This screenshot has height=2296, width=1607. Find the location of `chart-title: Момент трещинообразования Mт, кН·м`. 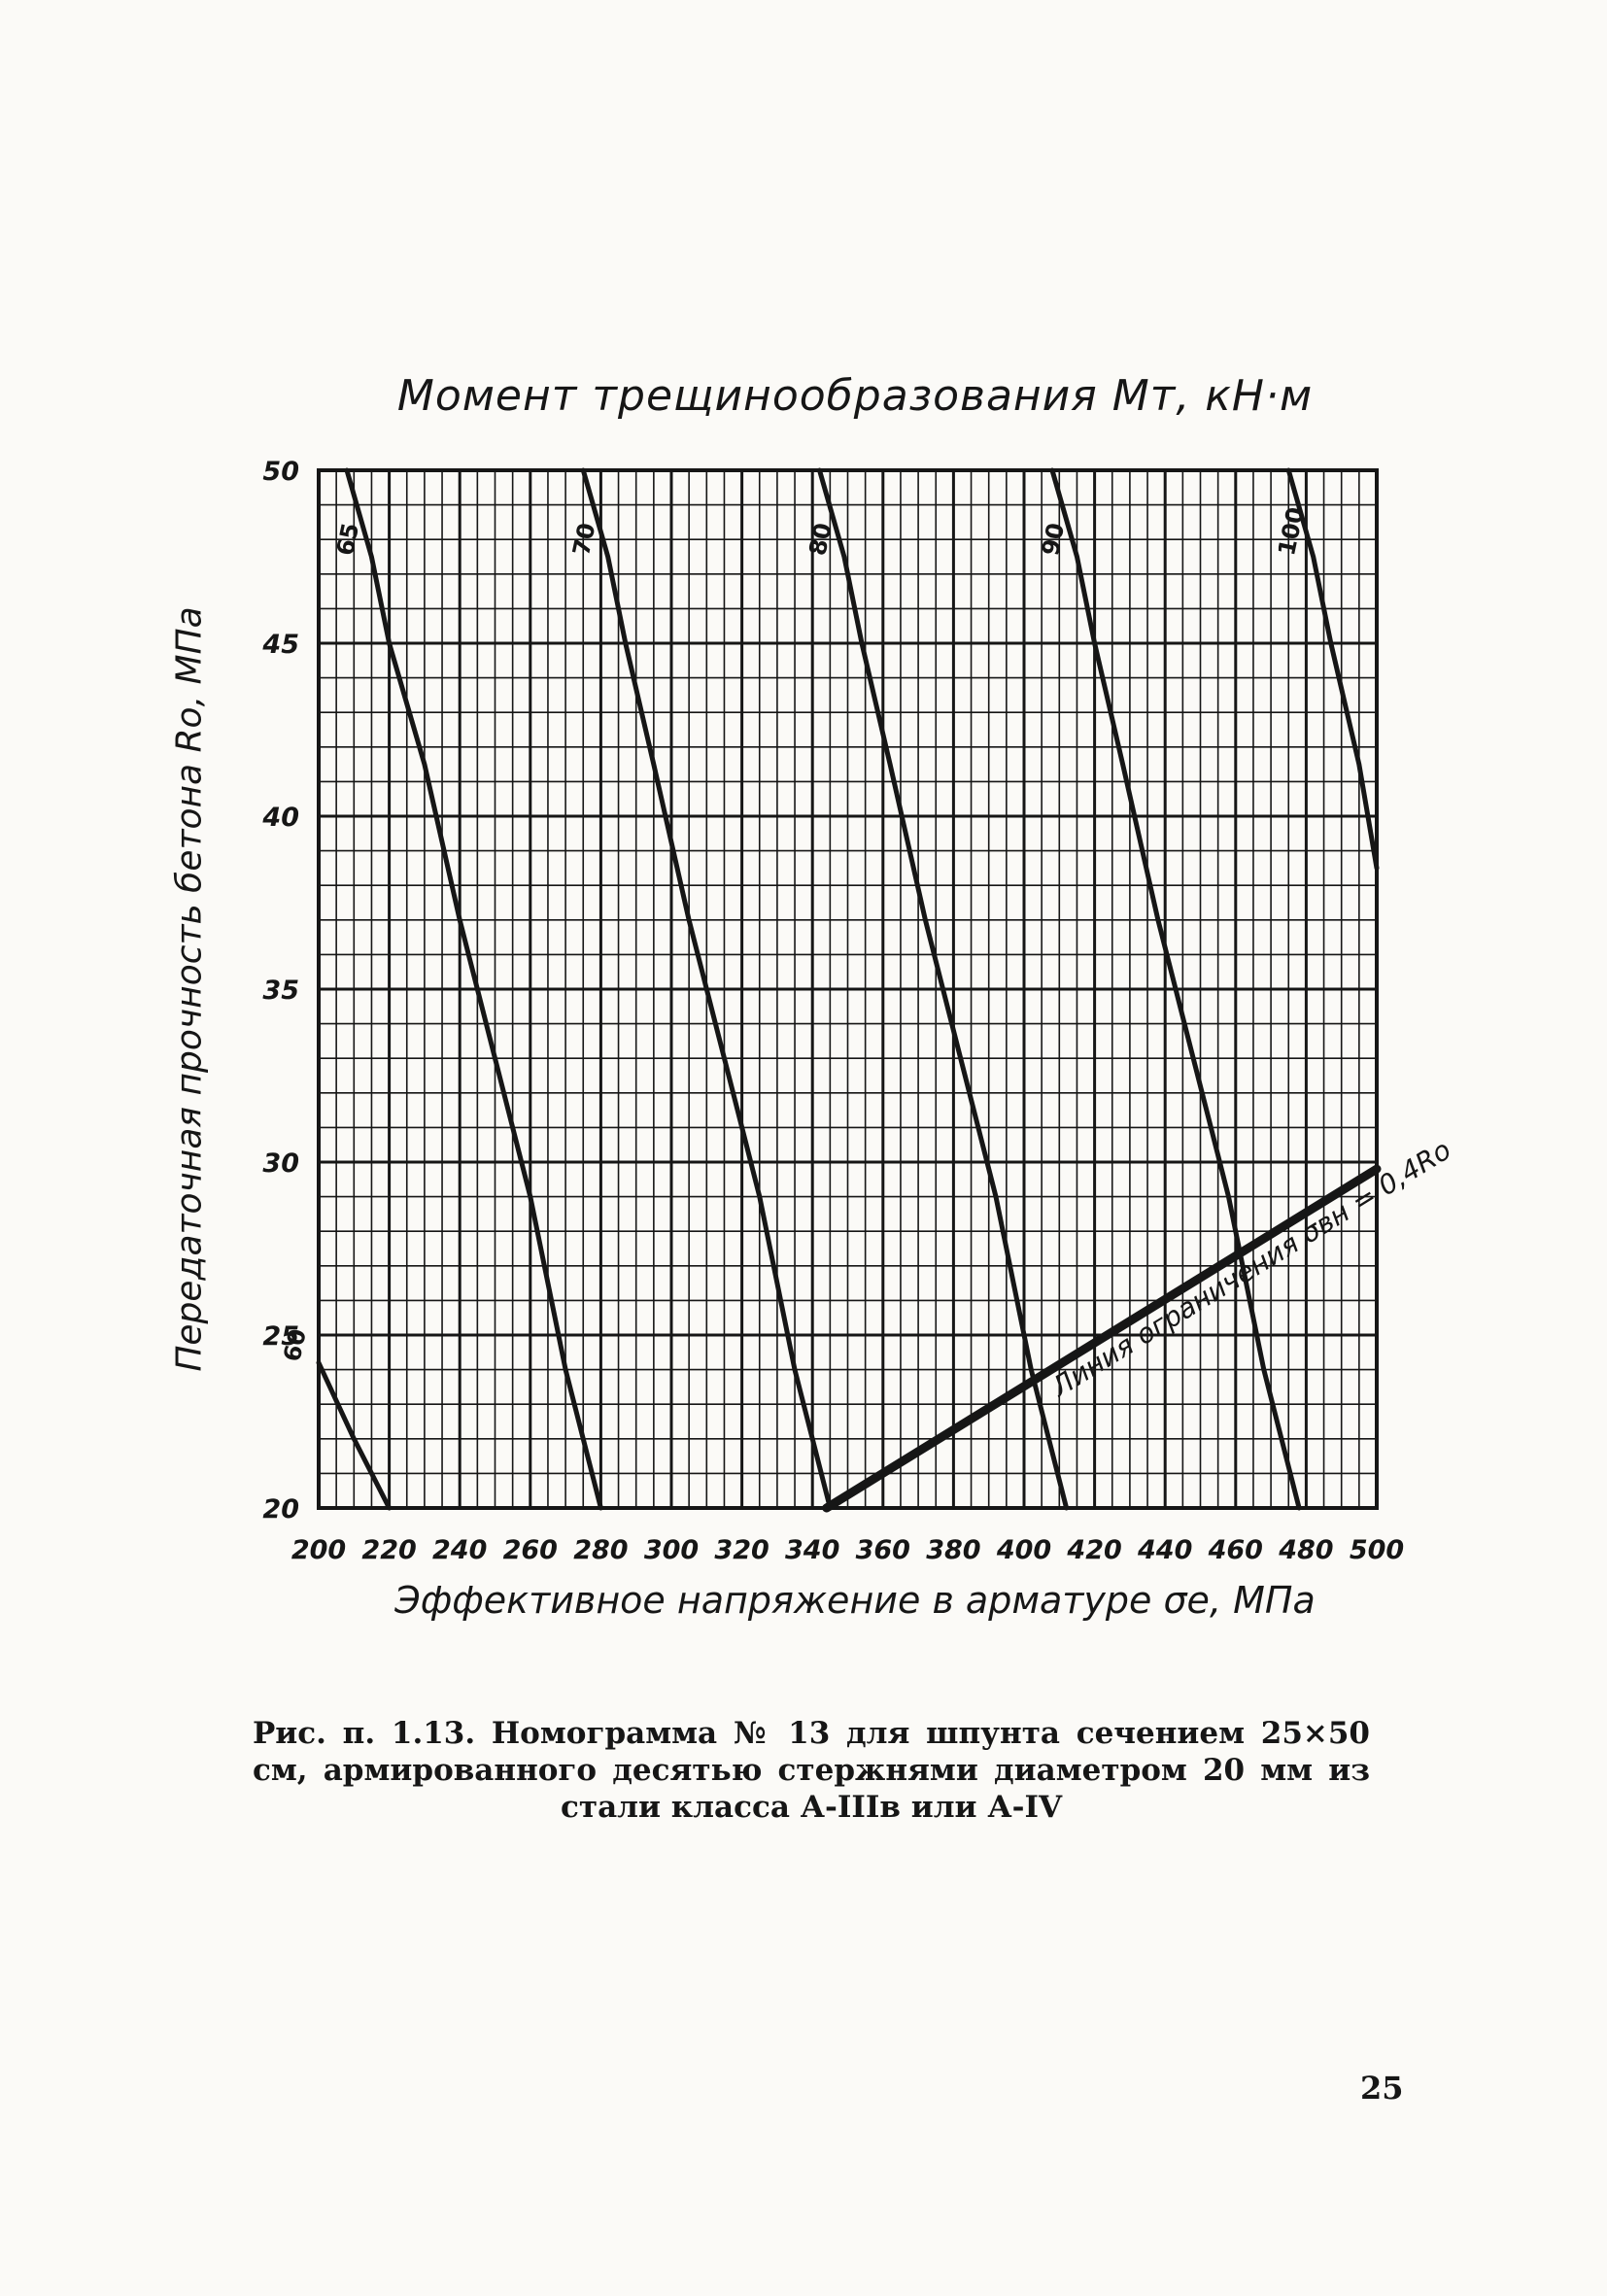

chart-title: Момент трещинообразования Mт, кН·м is located at coordinates (855, 396).